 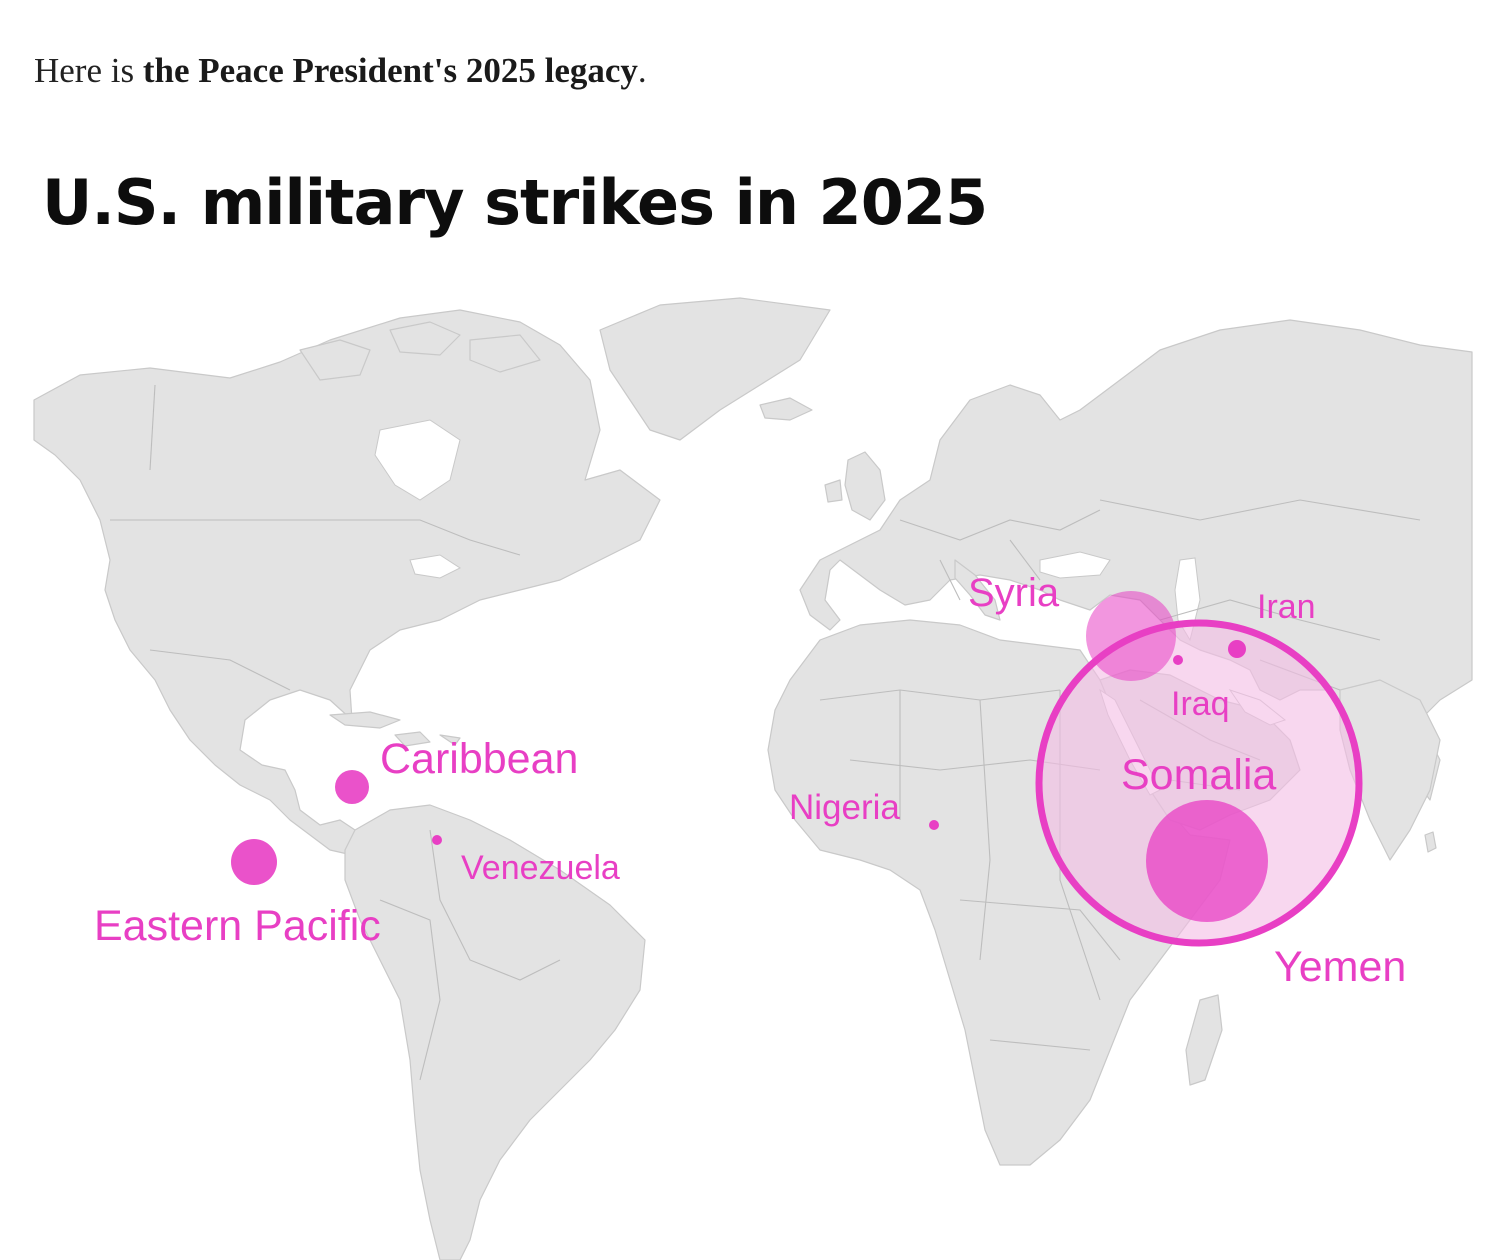 What do you see at coordinates (642, 70) in the screenshot?
I see `intro-suffix: .` at bounding box center [642, 70].